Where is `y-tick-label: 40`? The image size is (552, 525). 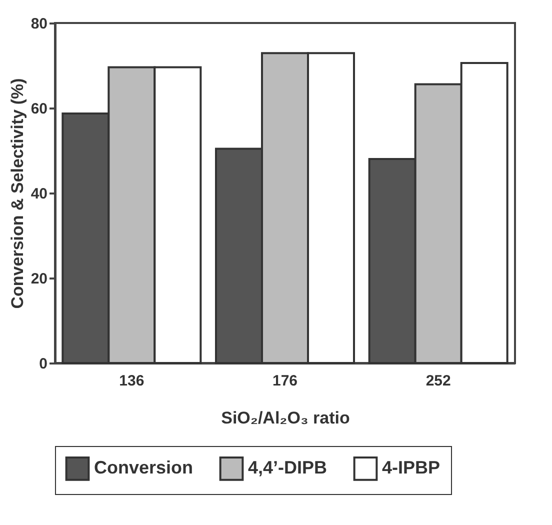
y-tick-label: 40 is located at coordinates (39, 194).